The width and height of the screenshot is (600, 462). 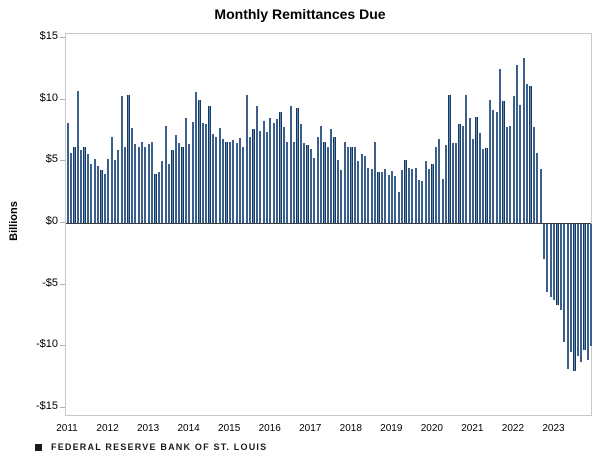 What do you see at coordinates (513, 428) in the screenshot?
I see `x-tick-label-2022: 2022` at bounding box center [513, 428].